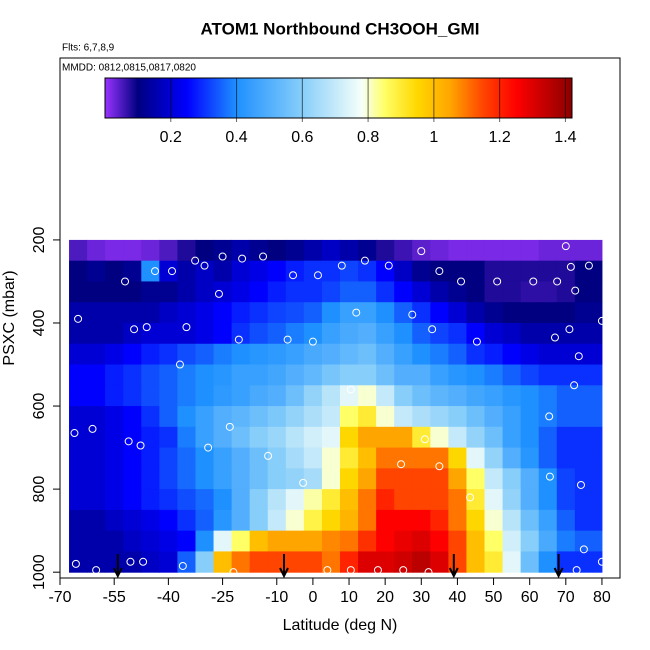 This screenshot has width=650, height=650. Describe the element at coordinates (129, 68) in the screenshot. I see `annotation: MMDD: 0812,0815,0817,0820` at that location.